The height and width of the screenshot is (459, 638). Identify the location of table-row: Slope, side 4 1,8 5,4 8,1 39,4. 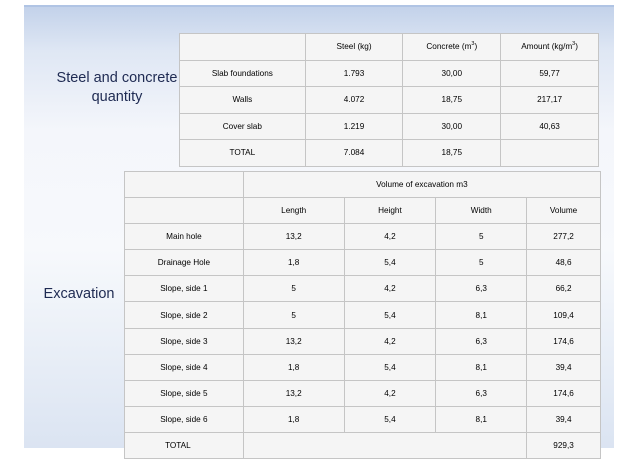
(362, 367).